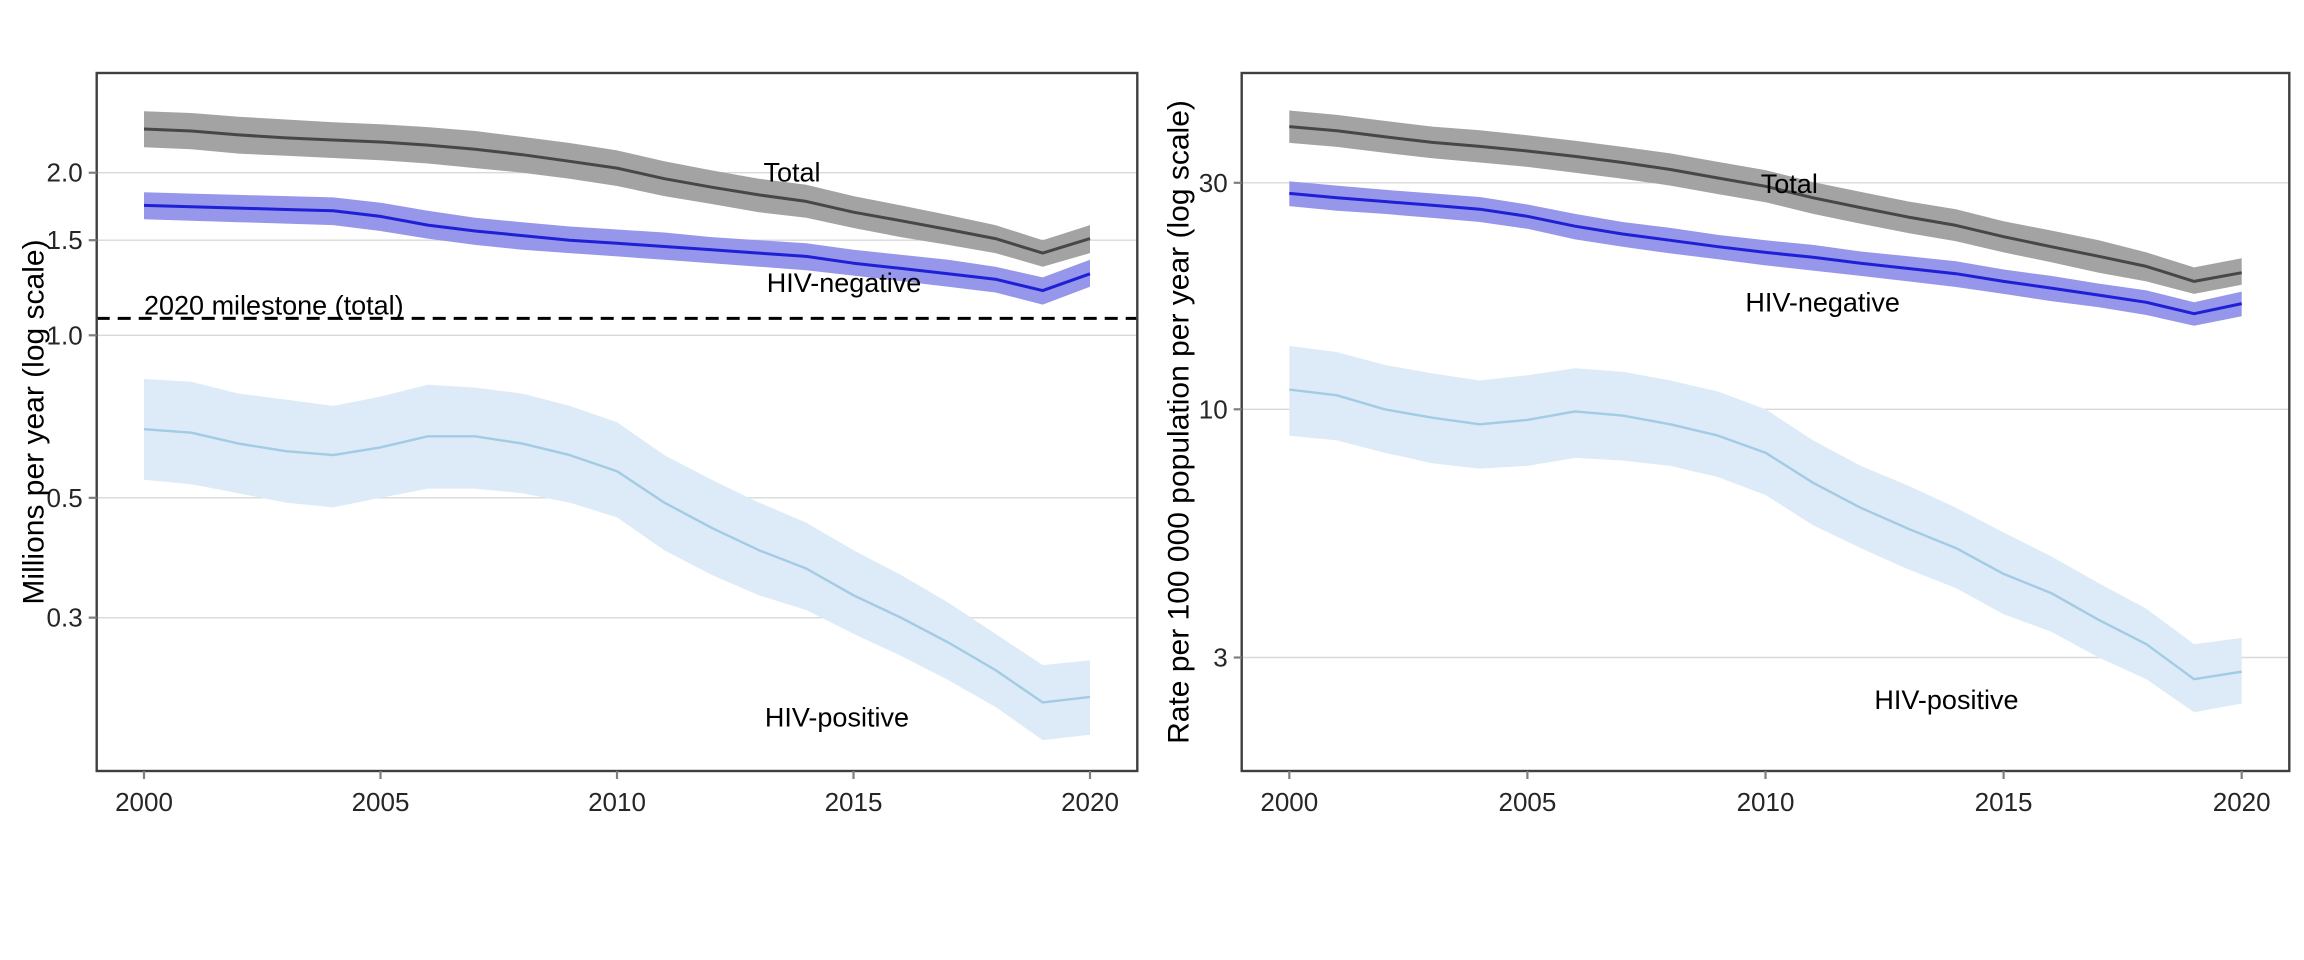  What do you see at coordinates (1213, 183) in the screenshot?
I see `y-tick-label: 30` at bounding box center [1213, 183].